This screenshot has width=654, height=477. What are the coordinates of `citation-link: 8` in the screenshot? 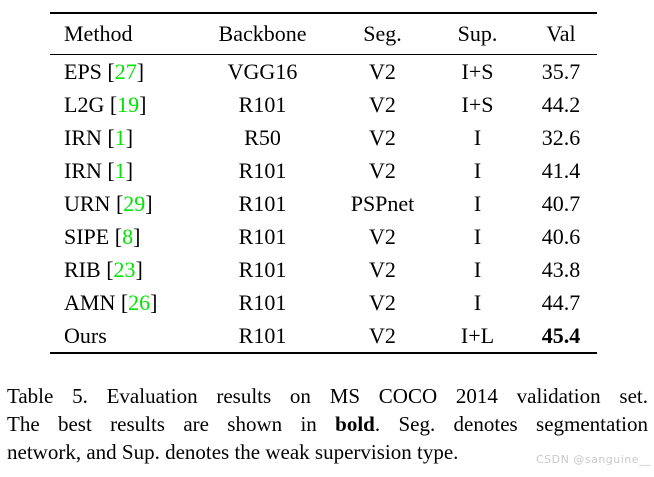 It's located at (128, 236).